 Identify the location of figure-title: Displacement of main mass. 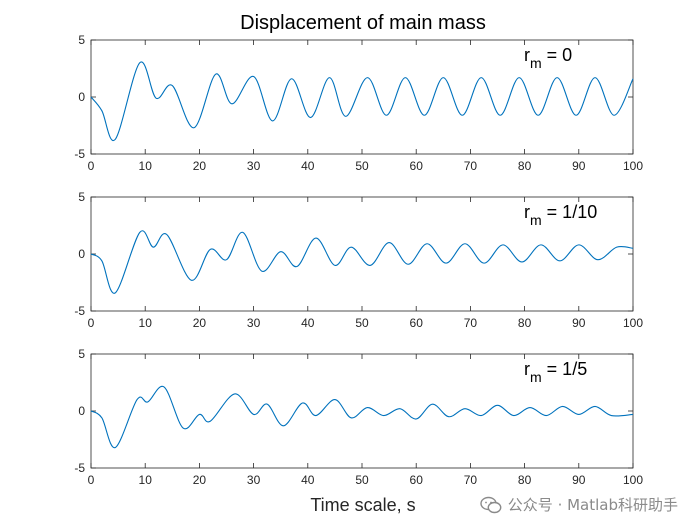
(363, 23).